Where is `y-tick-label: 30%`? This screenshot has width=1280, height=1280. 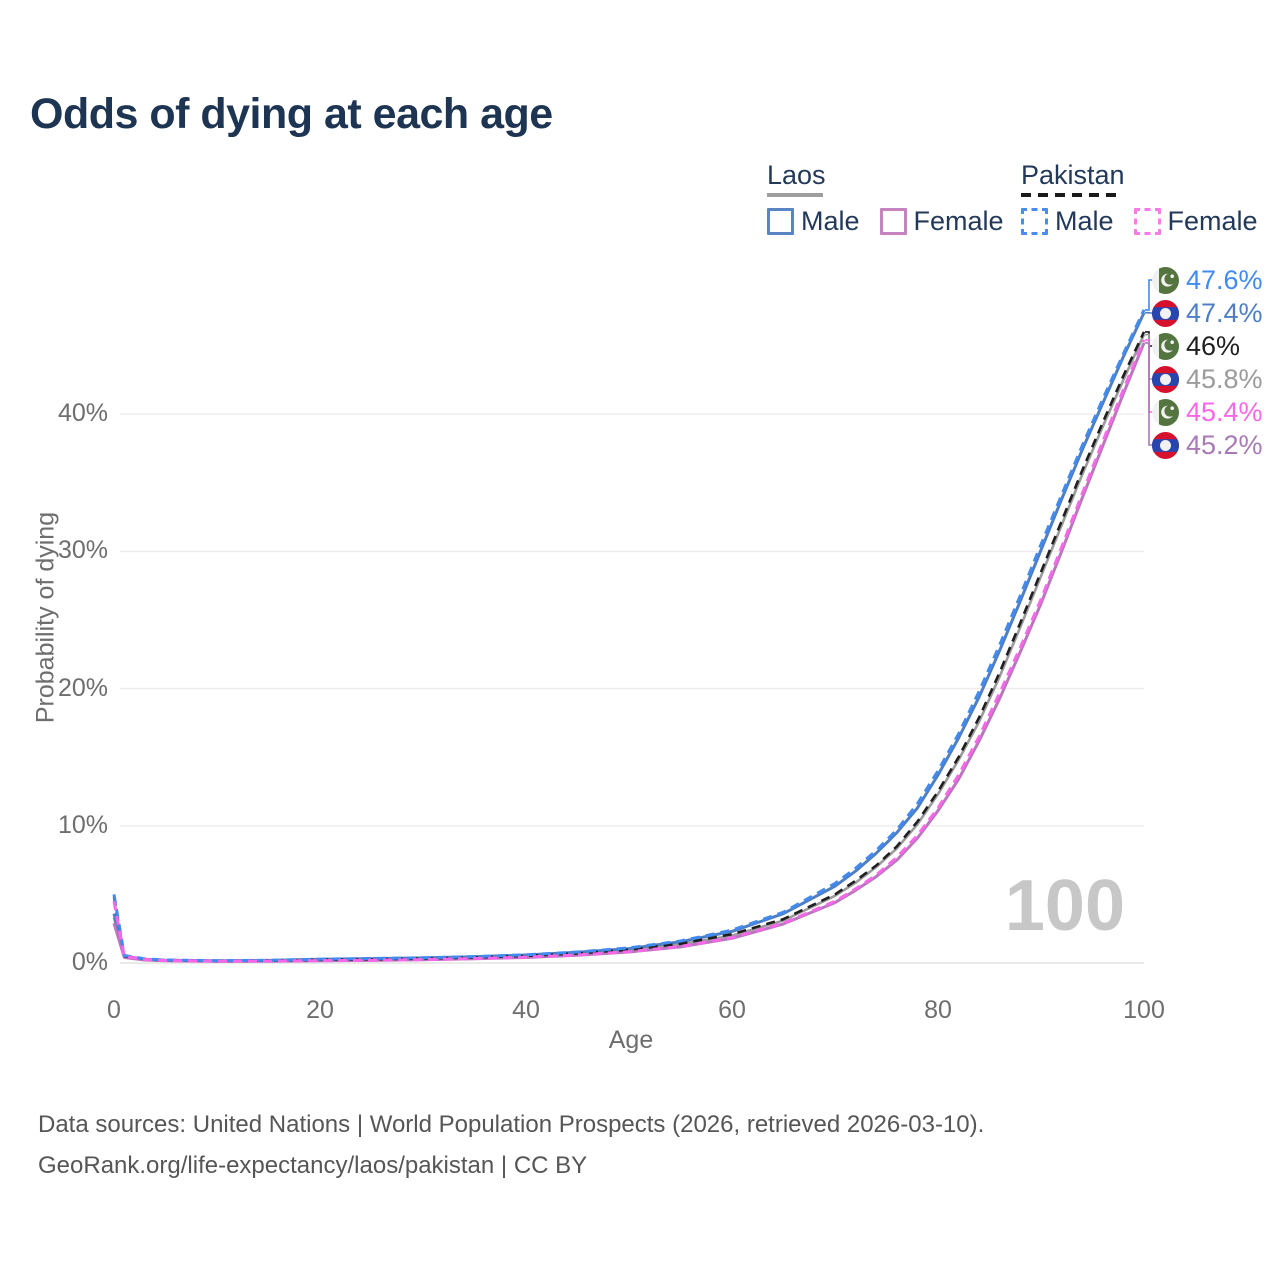
y-tick-label: 30% is located at coordinates (82, 550).